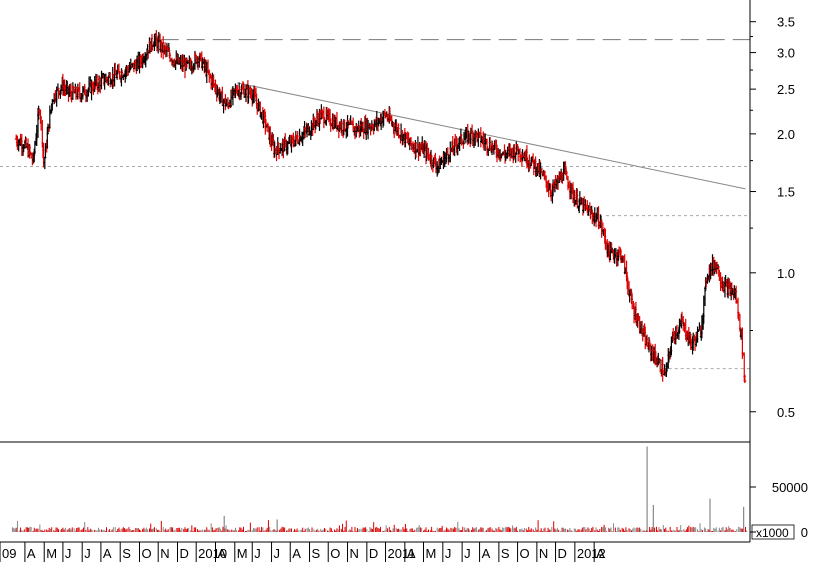 This screenshot has width=817, height=563. What do you see at coordinates (786, 412) in the screenshot?
I see `y-tick-label: 0.5` at bounding box center [786, 412].